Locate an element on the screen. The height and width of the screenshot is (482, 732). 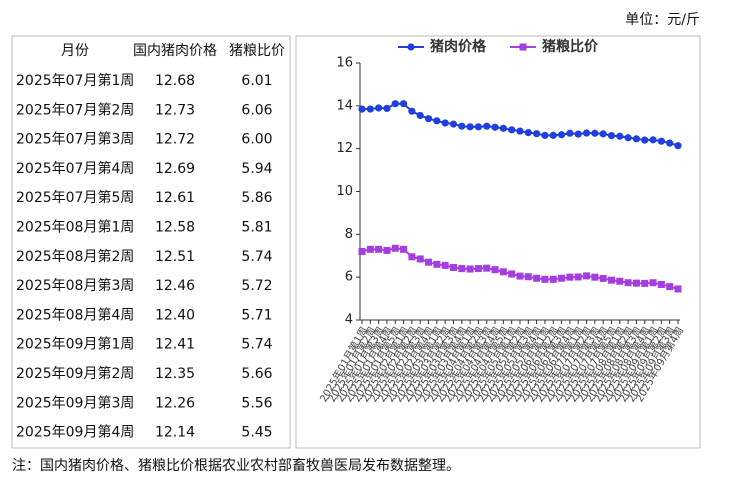
table-cell: 12.61 is located at coordinates (175, 198).